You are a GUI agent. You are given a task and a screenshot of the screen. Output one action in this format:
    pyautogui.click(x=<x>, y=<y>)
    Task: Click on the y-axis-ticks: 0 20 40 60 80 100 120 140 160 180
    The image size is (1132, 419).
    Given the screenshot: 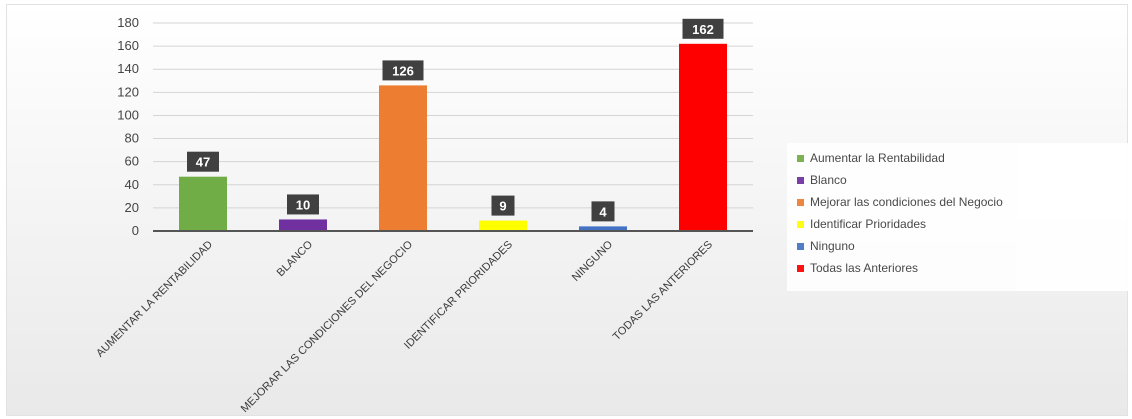 What is the action you would take?
    pyautogui.click(x=128, y=126)
    